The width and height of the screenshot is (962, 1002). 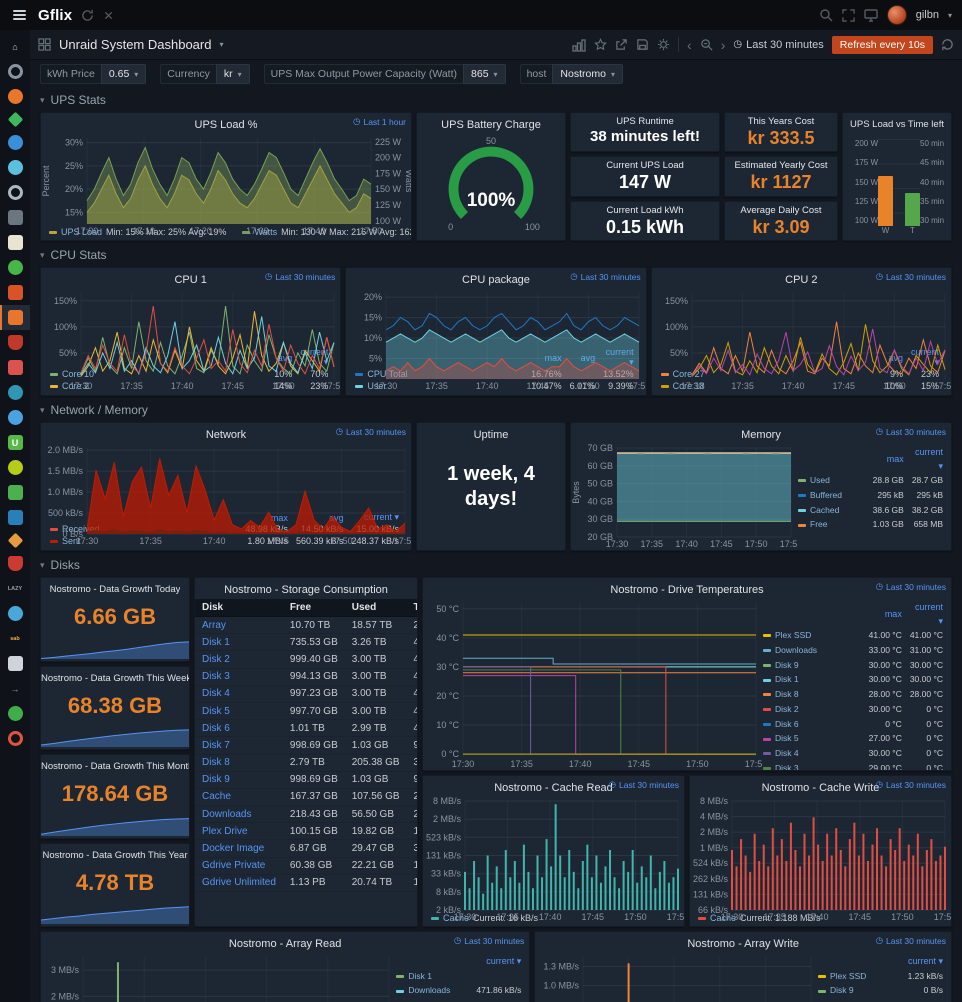 I want to click on save-icon, so click(x=642, y=44).